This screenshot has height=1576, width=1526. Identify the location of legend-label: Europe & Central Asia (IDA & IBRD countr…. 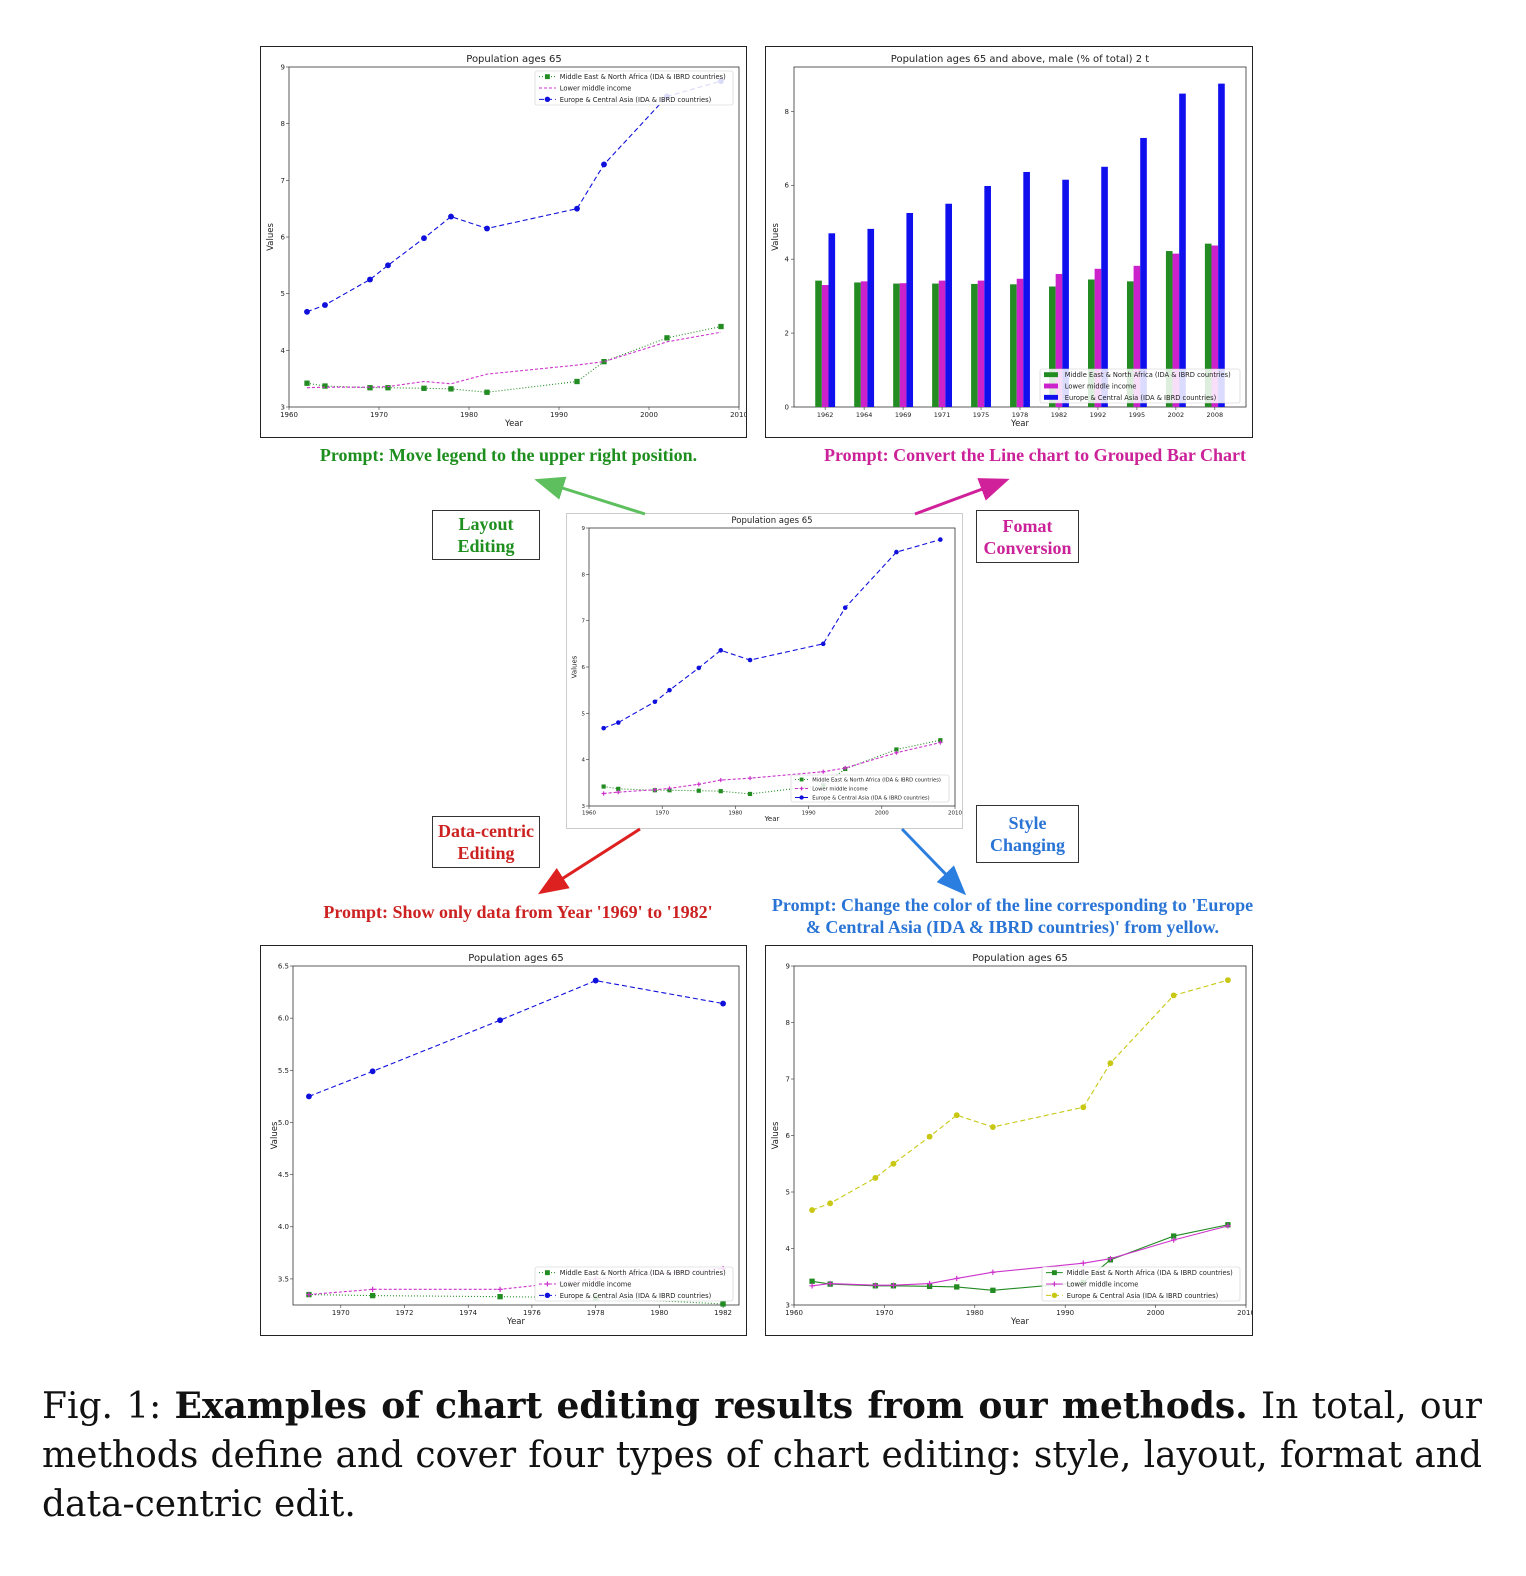
(1143, 1296).